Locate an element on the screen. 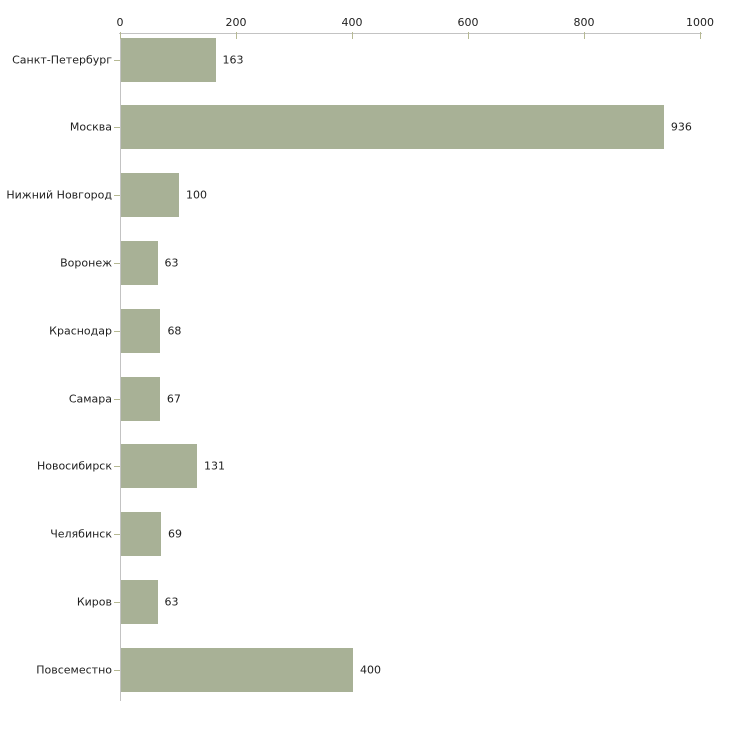 This screenshot has height=730, width=730. value-label: 163 is located at coordinates (233, 59).